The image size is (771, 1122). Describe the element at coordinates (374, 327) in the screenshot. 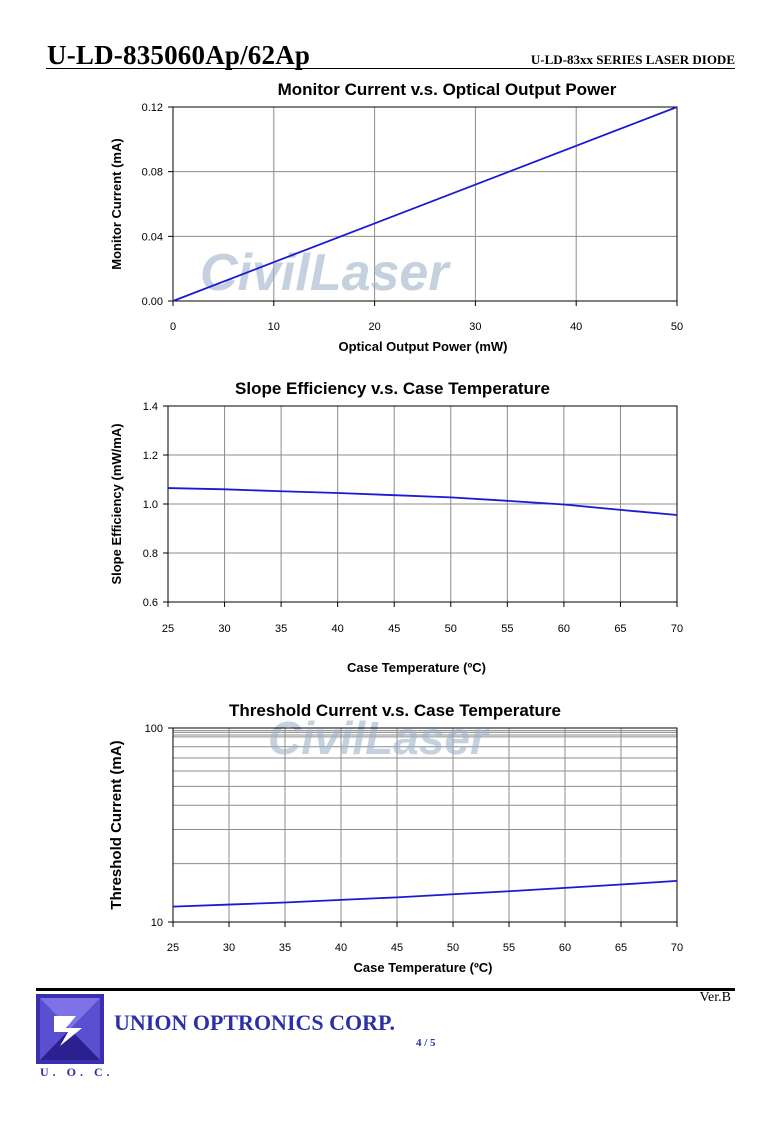

I see `x-tick-label: 20` at that location.